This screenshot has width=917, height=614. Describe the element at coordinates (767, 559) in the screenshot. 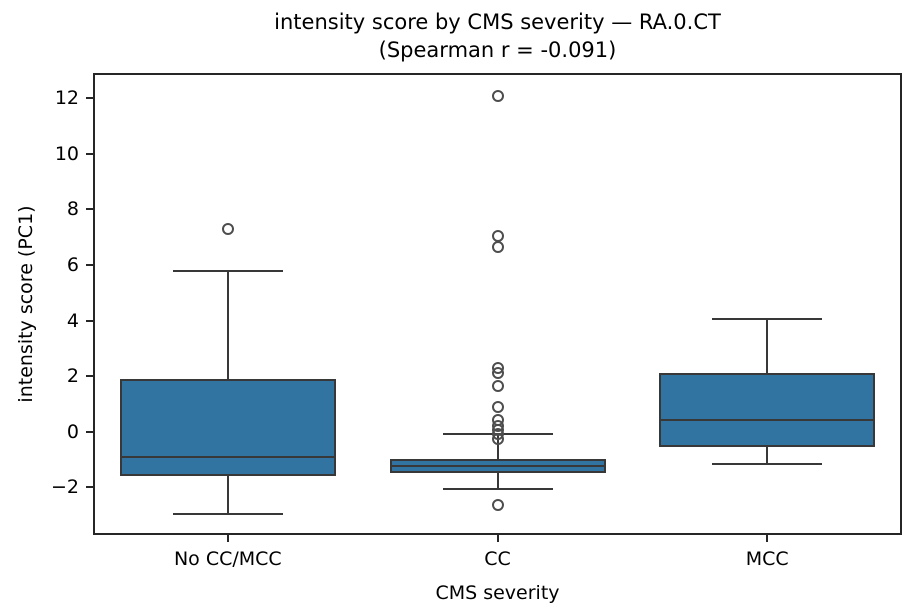

I see `x-tick-label-mcc: MCC` at that location.